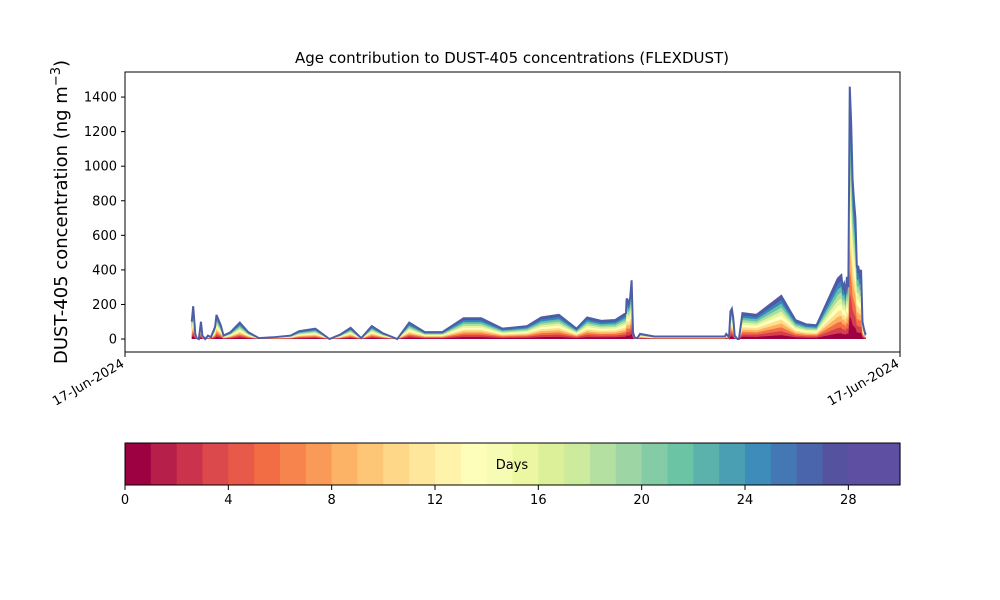  I want to click on y-tick-label: 800, so click(104, 201).